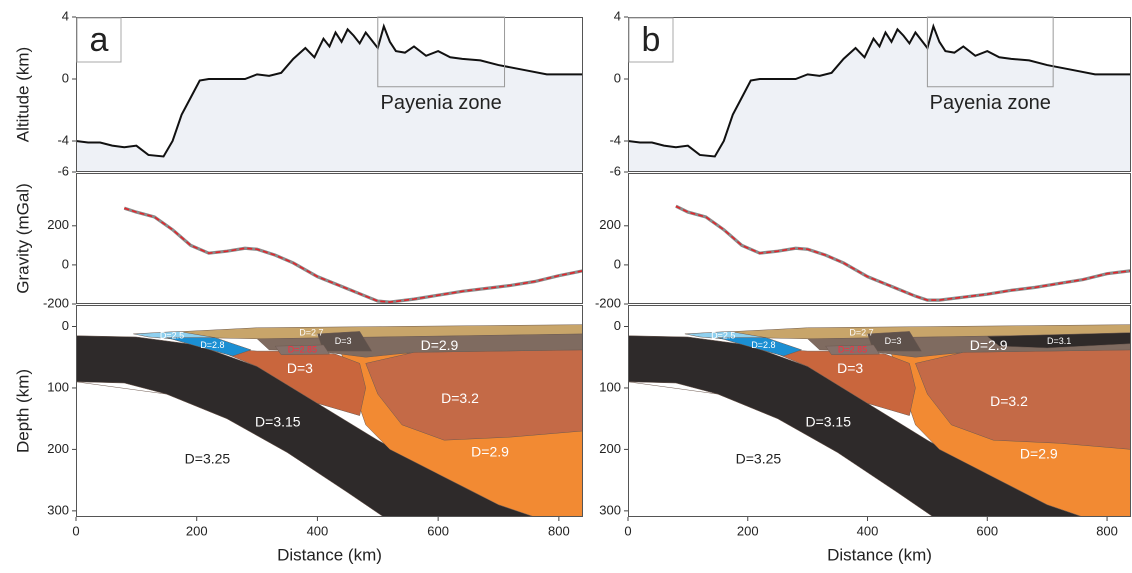  I want to click on panel-label: b, so click(651, 40).